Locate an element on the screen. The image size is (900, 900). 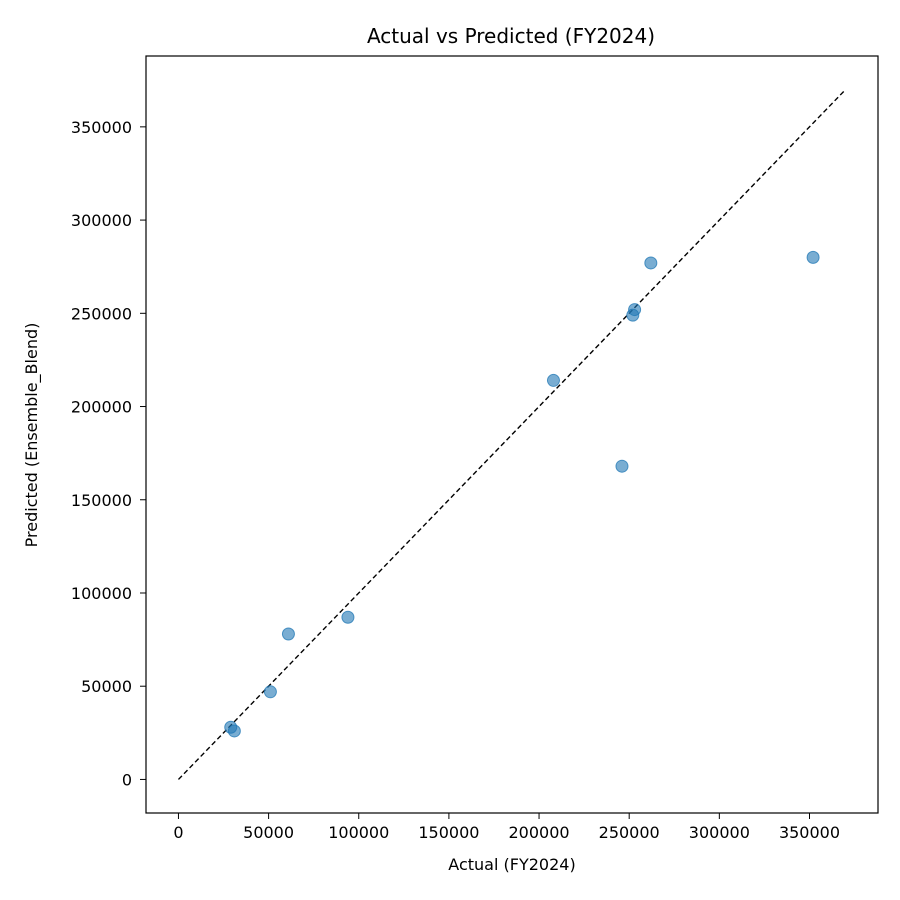
y-tick-label: 100000 is located at coordinates (101, 593).